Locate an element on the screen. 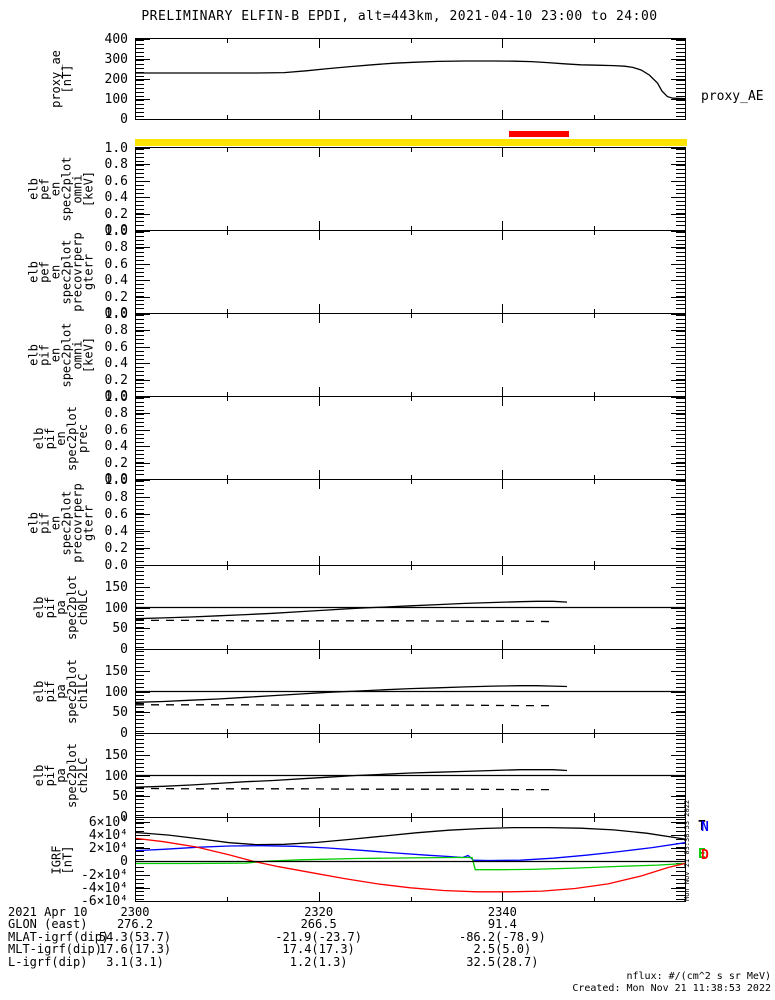  bottom-row-value: 3.1(3.1) is located at coordinates (135, 961).